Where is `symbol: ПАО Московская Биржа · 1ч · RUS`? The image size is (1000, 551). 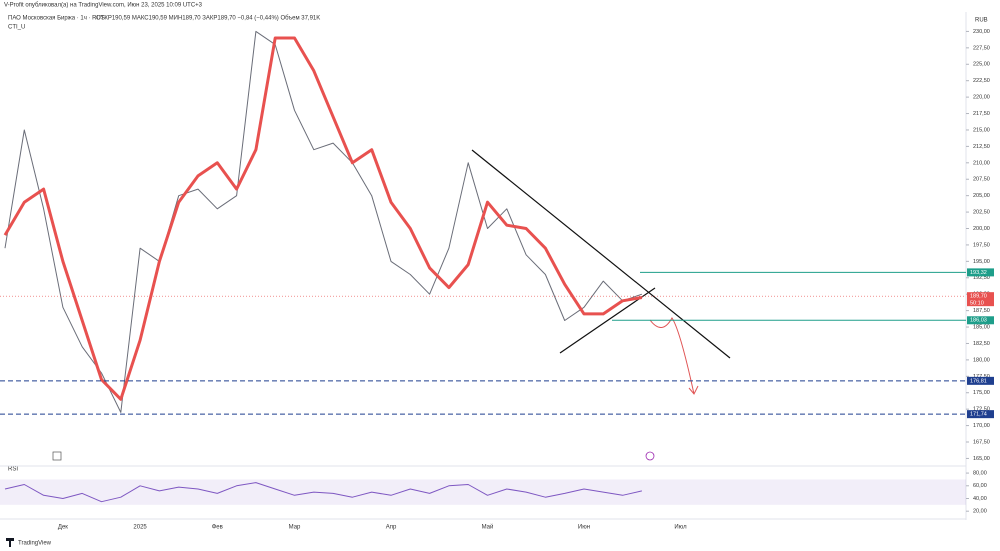 symbol: ПАО Московская Биржа · 1ч · RUS is located at coordinates (56, 19).